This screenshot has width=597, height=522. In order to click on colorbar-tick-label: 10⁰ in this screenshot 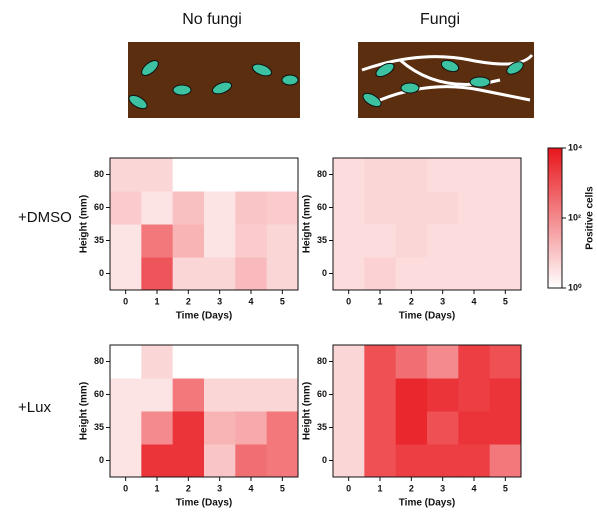, I will do `click(575, 287)`.